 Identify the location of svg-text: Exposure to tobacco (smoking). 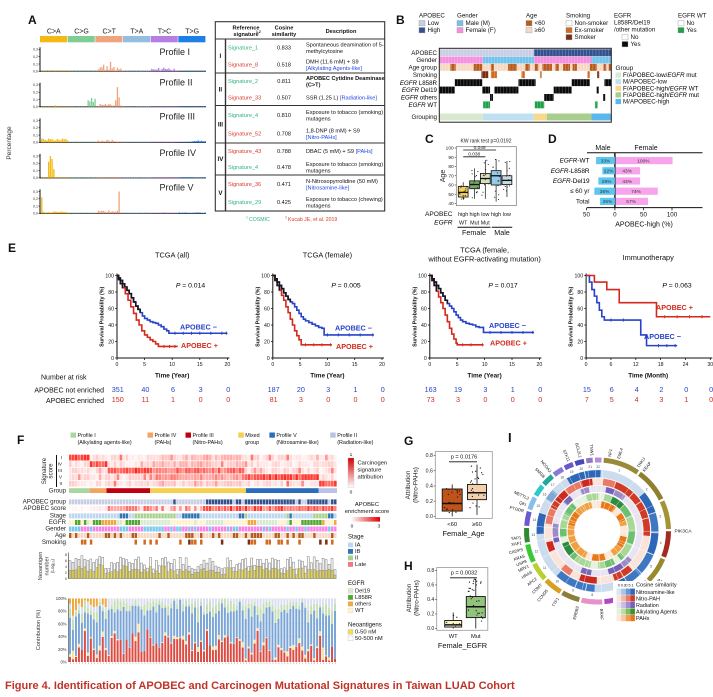
(344, 113).